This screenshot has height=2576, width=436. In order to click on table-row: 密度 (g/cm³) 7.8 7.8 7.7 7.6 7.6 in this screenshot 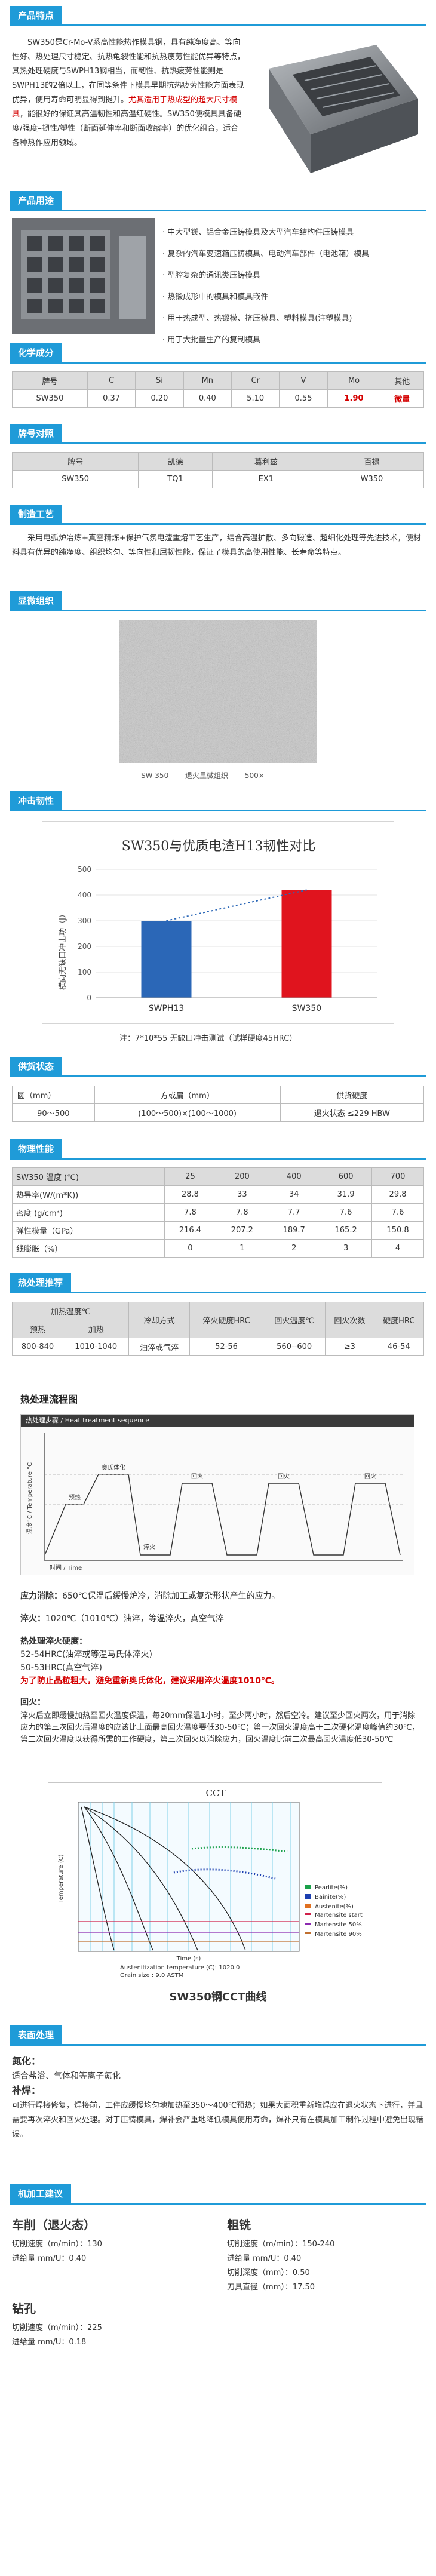, I will do `click(218, 1212)`.